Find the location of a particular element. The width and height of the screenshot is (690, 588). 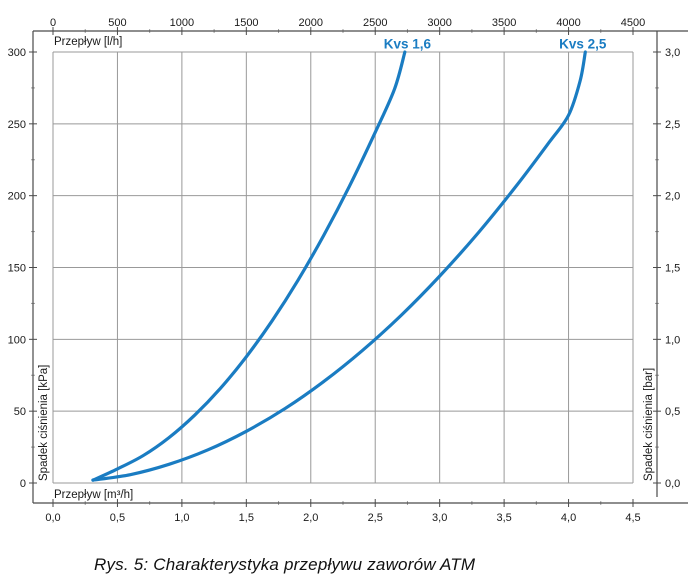

top-axis-title: Przepływ [l/h] is located at coordinates (88, 42).